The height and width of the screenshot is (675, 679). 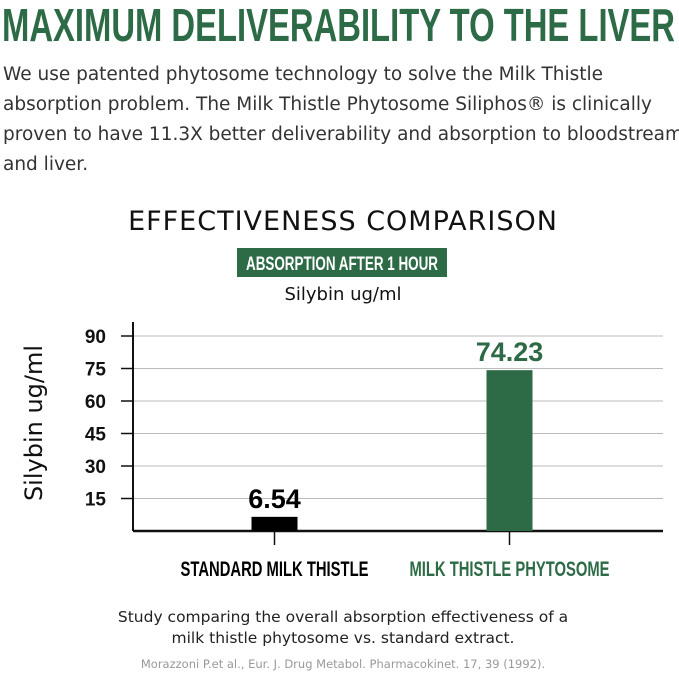 What do you see at coordinates (34, 423) in the screenshot?
I see `y-axis-label: Silybin ug/ml` at bounding box center [34, 423].